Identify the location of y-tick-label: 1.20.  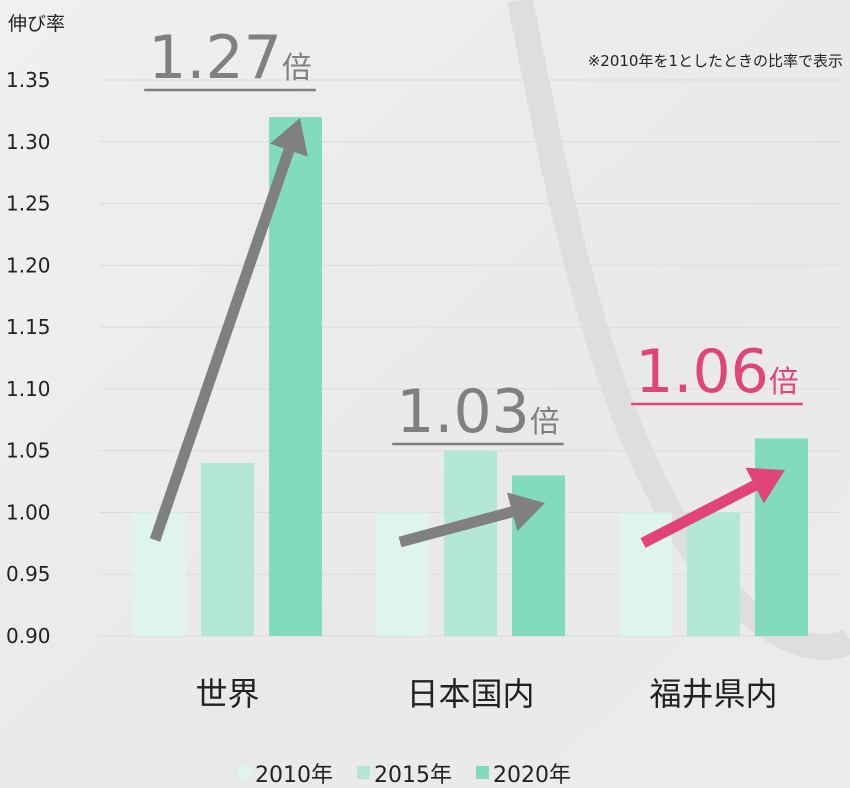
(28, 265).